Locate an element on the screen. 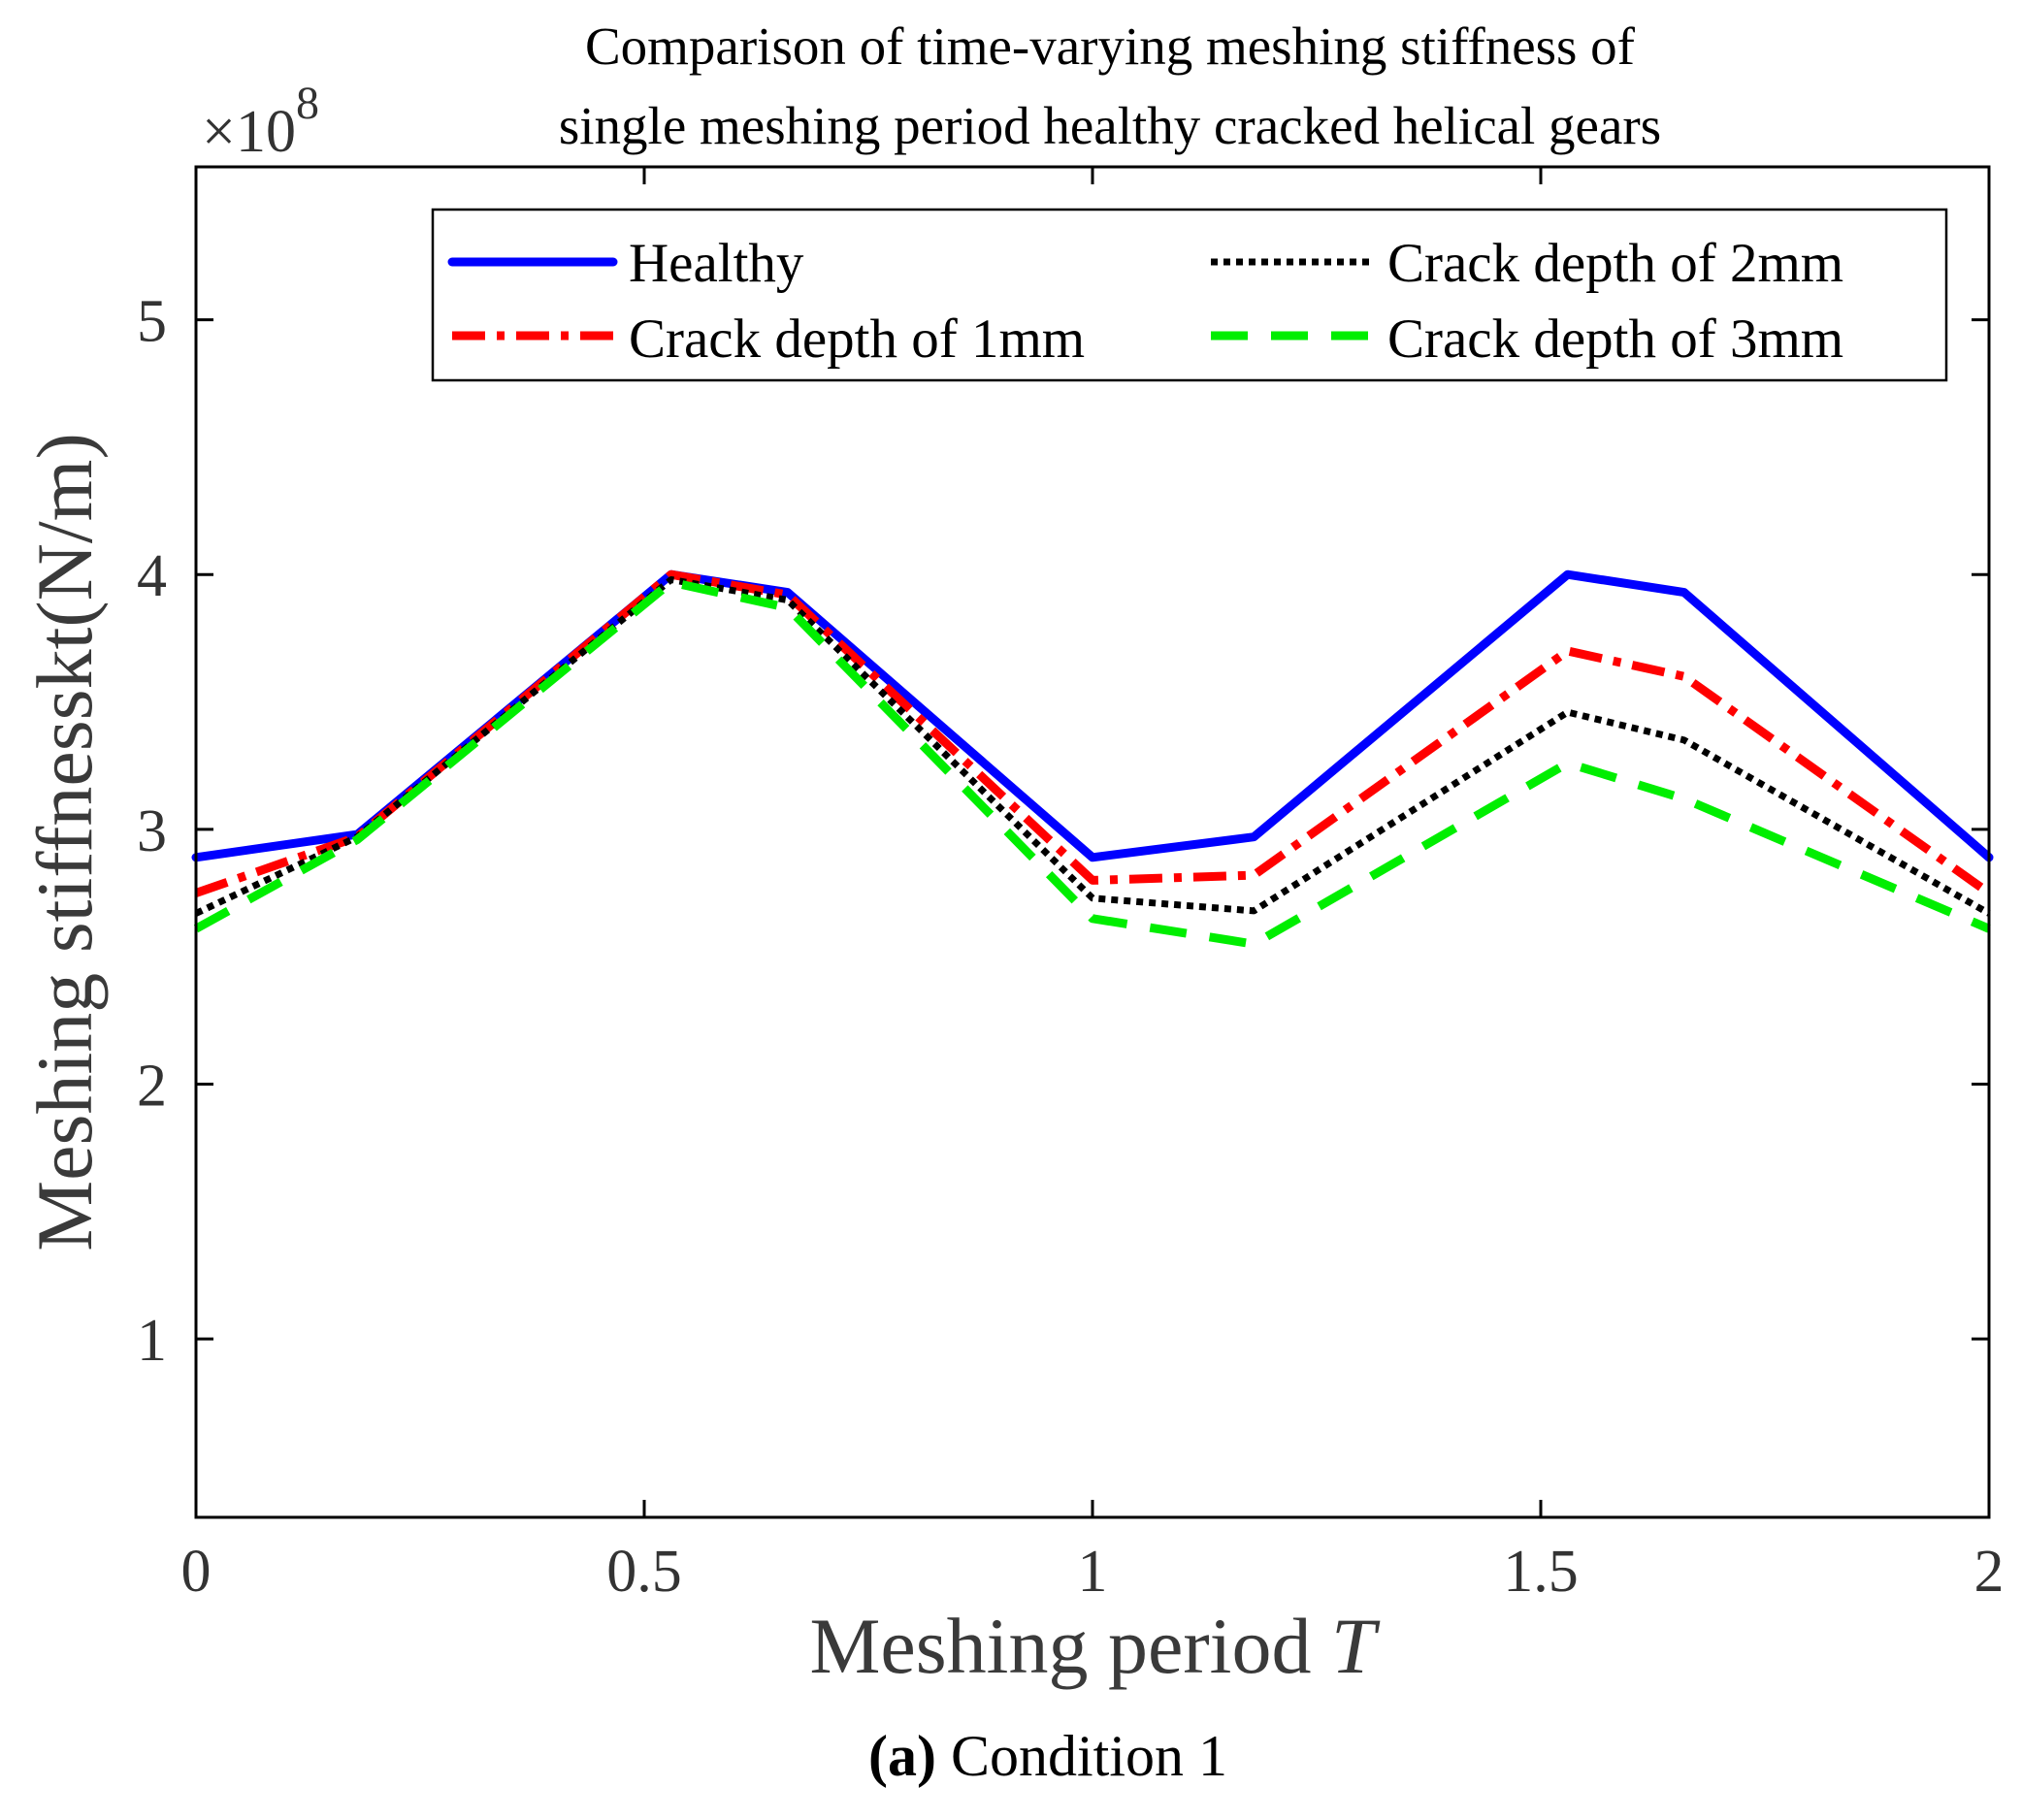  caption-rest: Condition 1 is located at coordinates (1081, 1756).